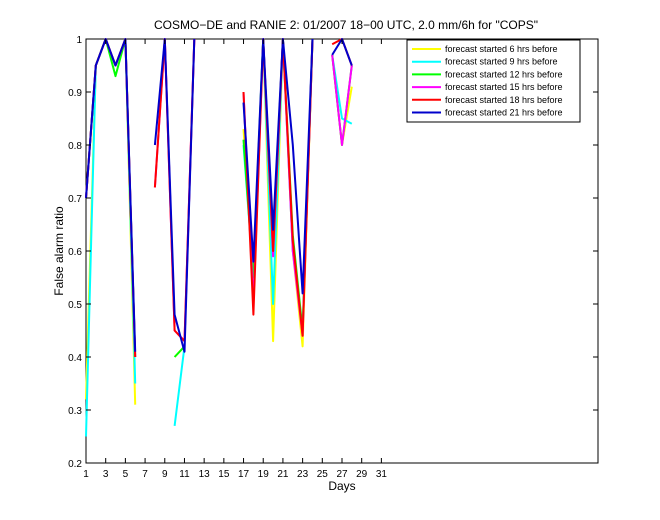 Image resolution: width=660 pixels, height=520 pixels. What do you see at coordinates (126, 474) in the screenshot?
I see `x-tick-label: 5` at bounding box center [126, 474].